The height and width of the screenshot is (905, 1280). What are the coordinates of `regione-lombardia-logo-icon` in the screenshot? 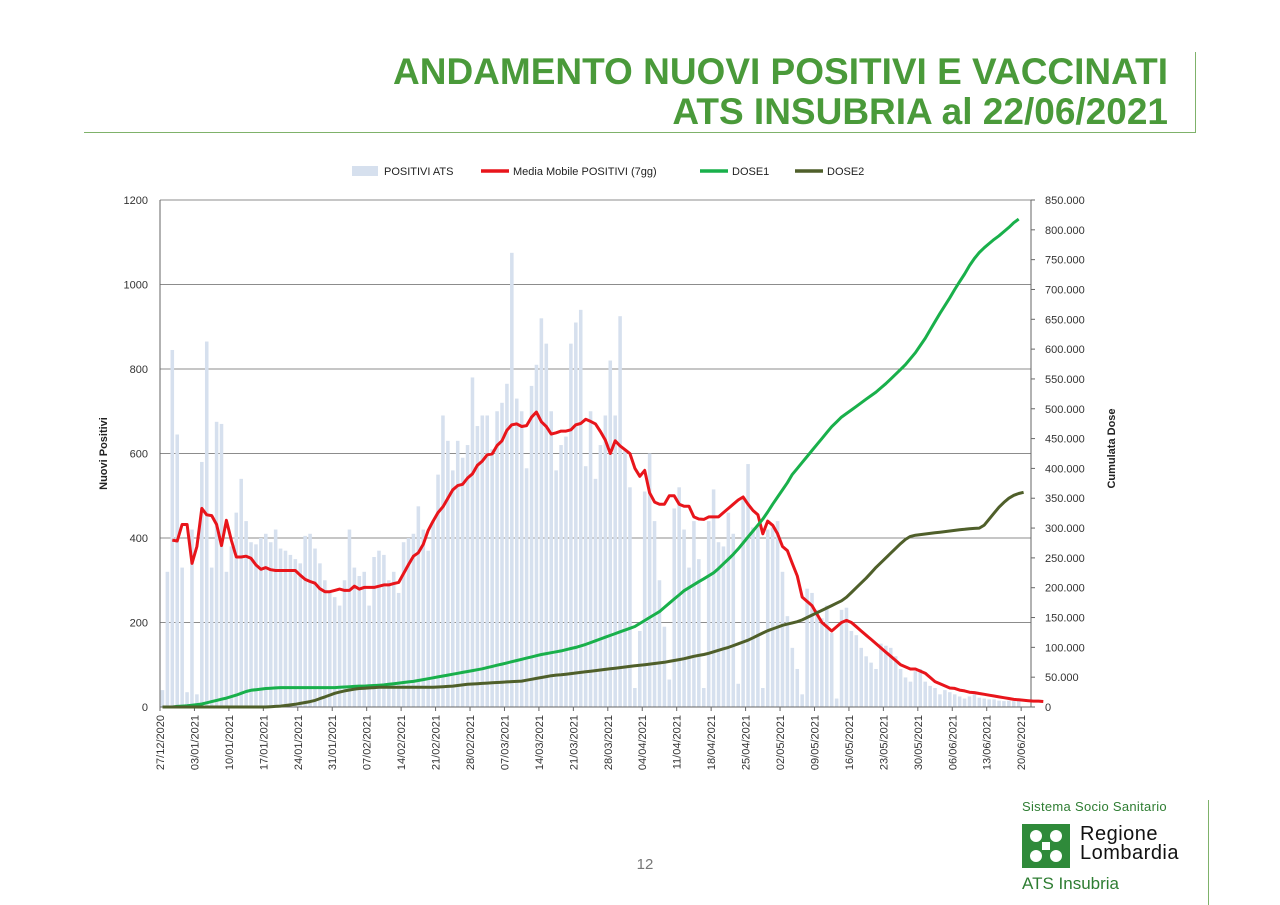 It's located at (1046, 846).